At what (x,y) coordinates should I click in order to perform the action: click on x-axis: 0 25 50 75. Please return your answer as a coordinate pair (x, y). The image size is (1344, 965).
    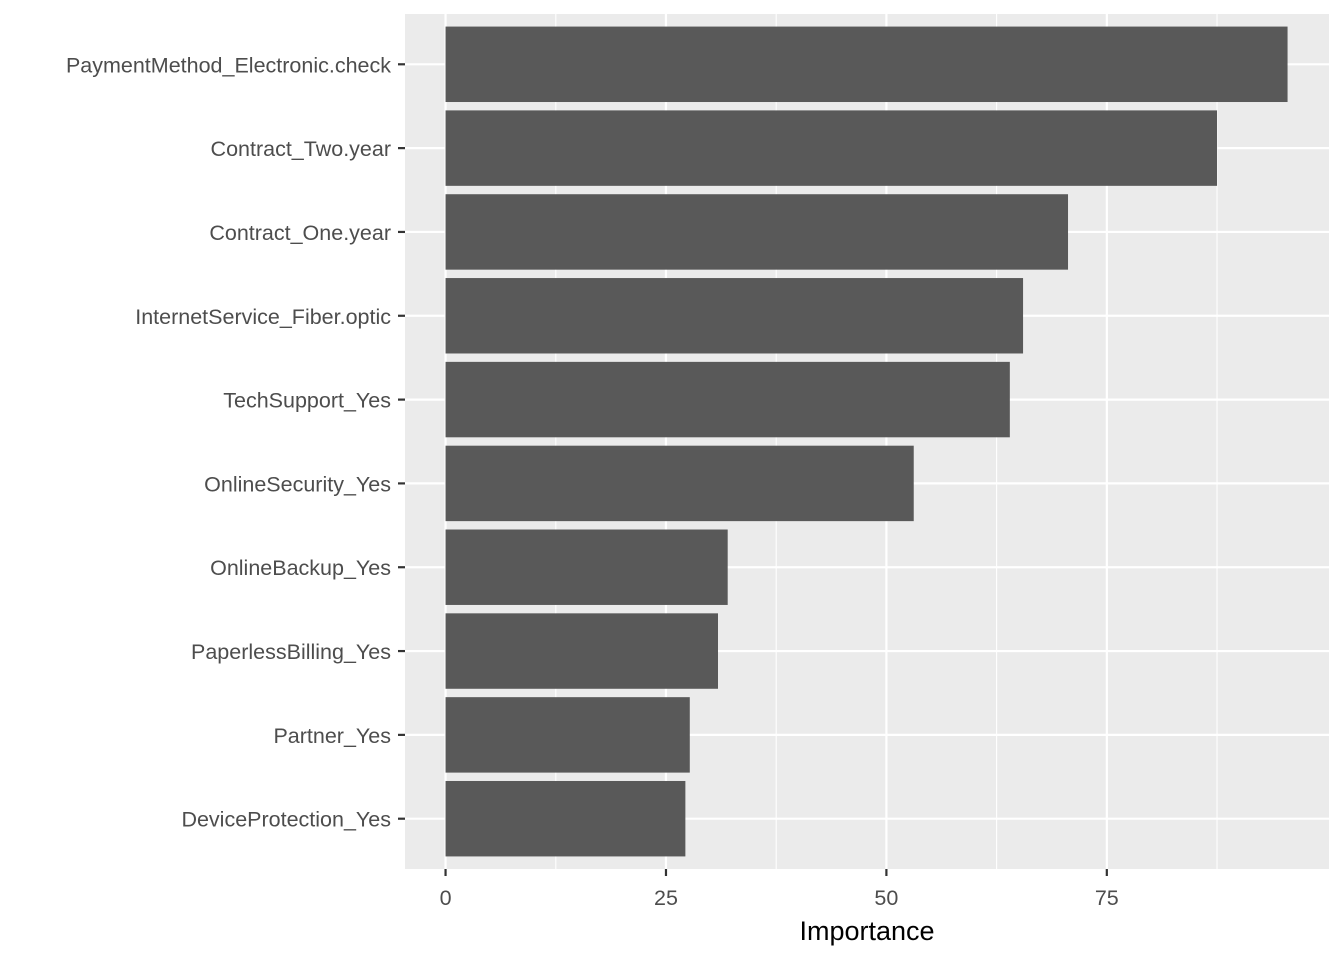
    Looking at the image, I should click on (779, 889).